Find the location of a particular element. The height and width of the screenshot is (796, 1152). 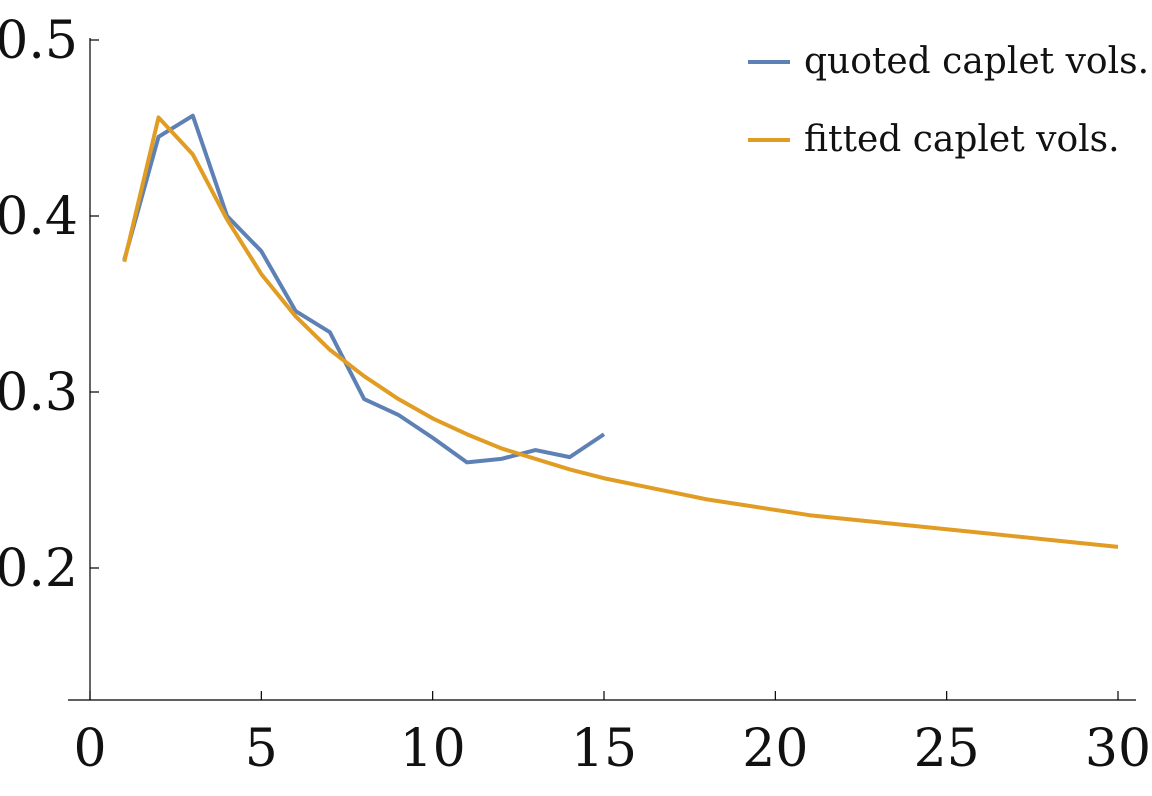

legend-label-0: quoted caplet vols. is located at coordinates (976, 61).